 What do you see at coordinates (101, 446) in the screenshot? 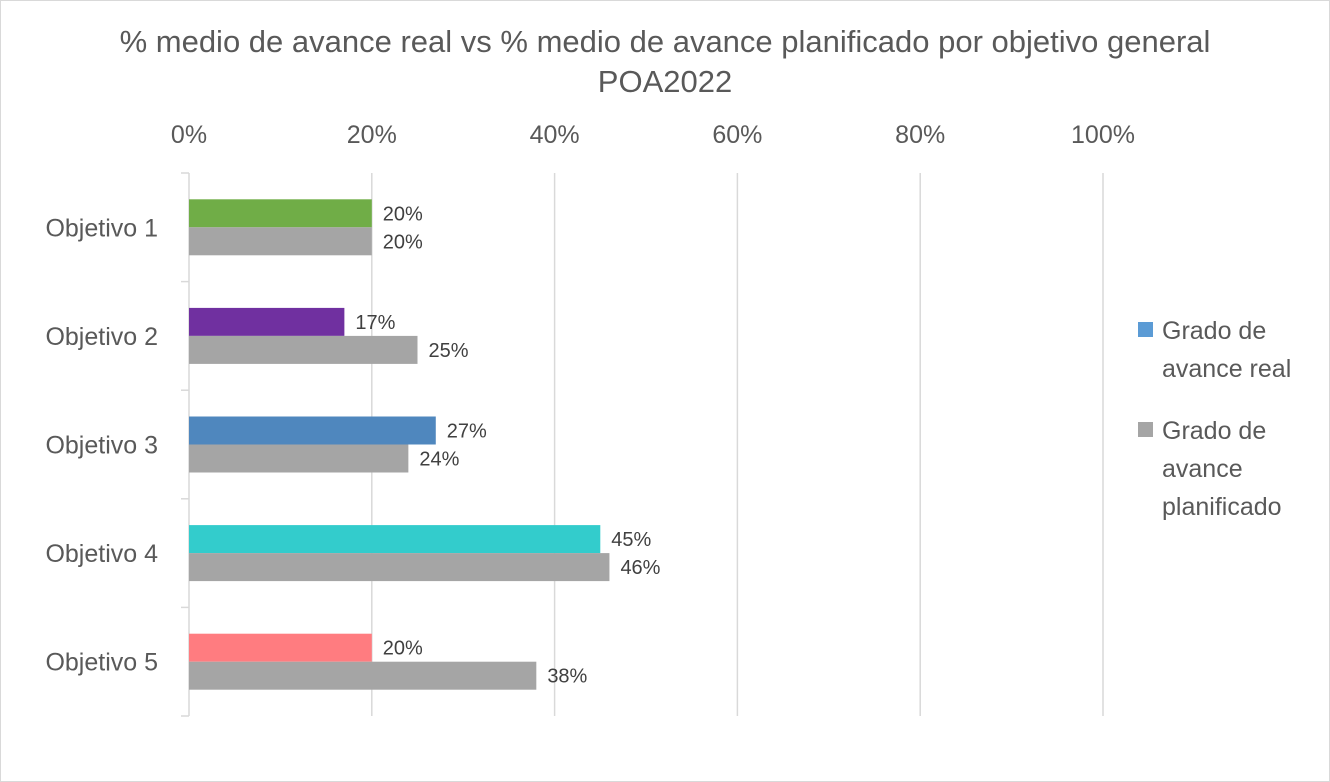
I see `category-label: Objetivo 3` at bounding box center [101, 446].